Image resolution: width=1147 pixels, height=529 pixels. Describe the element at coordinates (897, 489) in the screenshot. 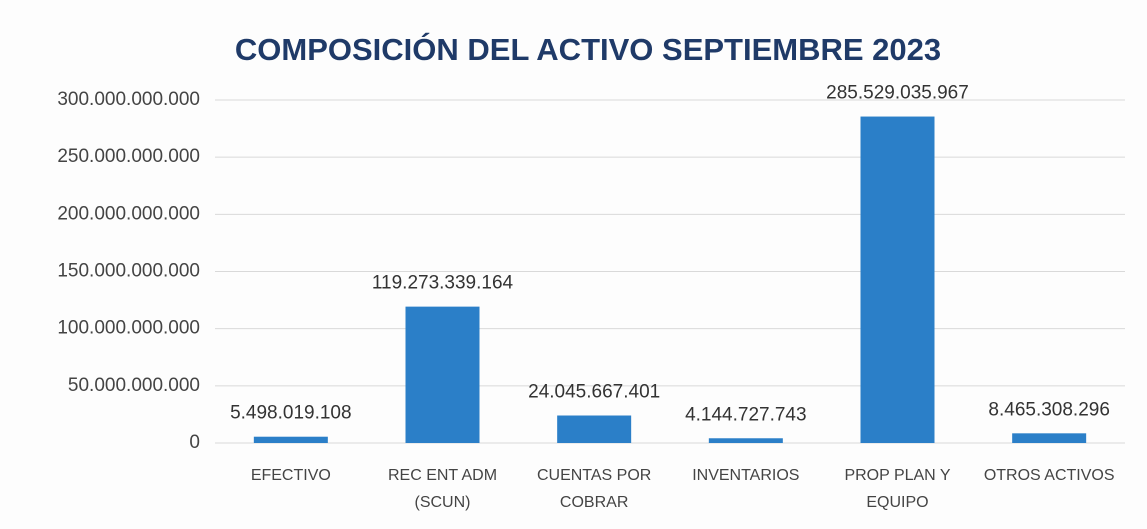

I see `x-tick-label: PROP PLAN Y EQUIPO` at that location.